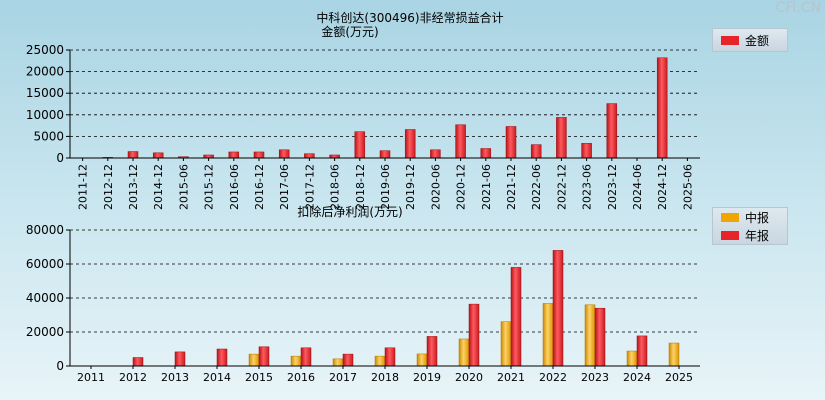 This screenshot has width=825, height=400. What do you see at coordinates (679, 377) in the screenshot?
I see `x-tick-label: 2025` at bounding box center [679, 377].